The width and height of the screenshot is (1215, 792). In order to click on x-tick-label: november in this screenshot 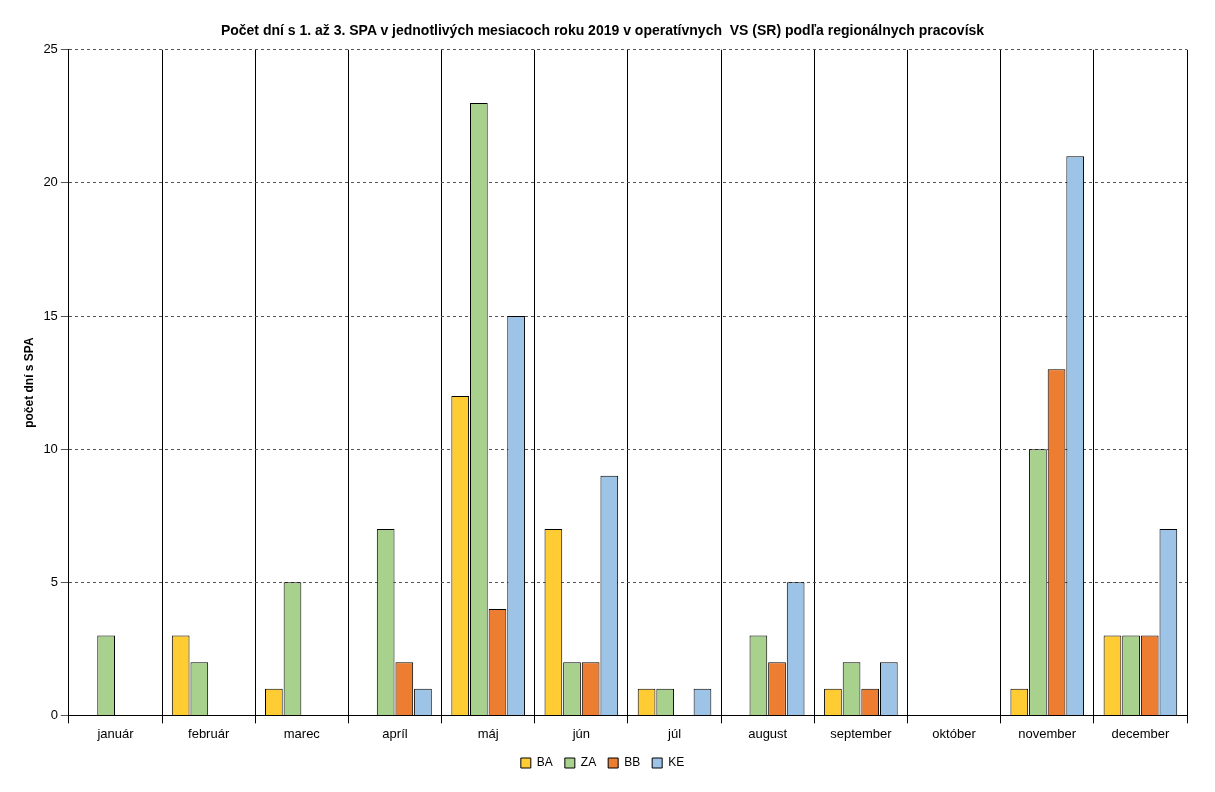, I will do `click(1047, 733)`.